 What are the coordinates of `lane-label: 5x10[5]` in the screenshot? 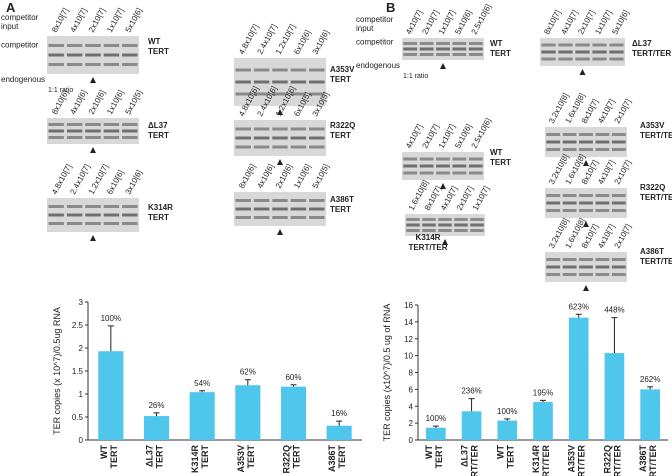 It's located at (321, 176).